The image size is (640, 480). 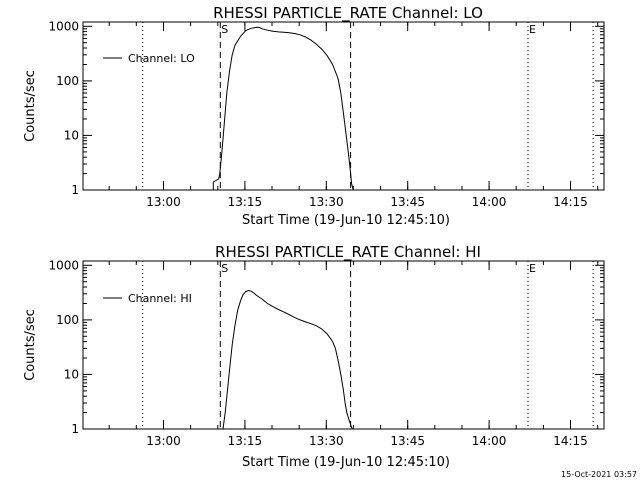 What do you see at coordinates (348, 252) in the screenshot?
I see `chart-title: RHESSI PARTICLE_RATE Channel: HI` at bounding box center [348, 252].